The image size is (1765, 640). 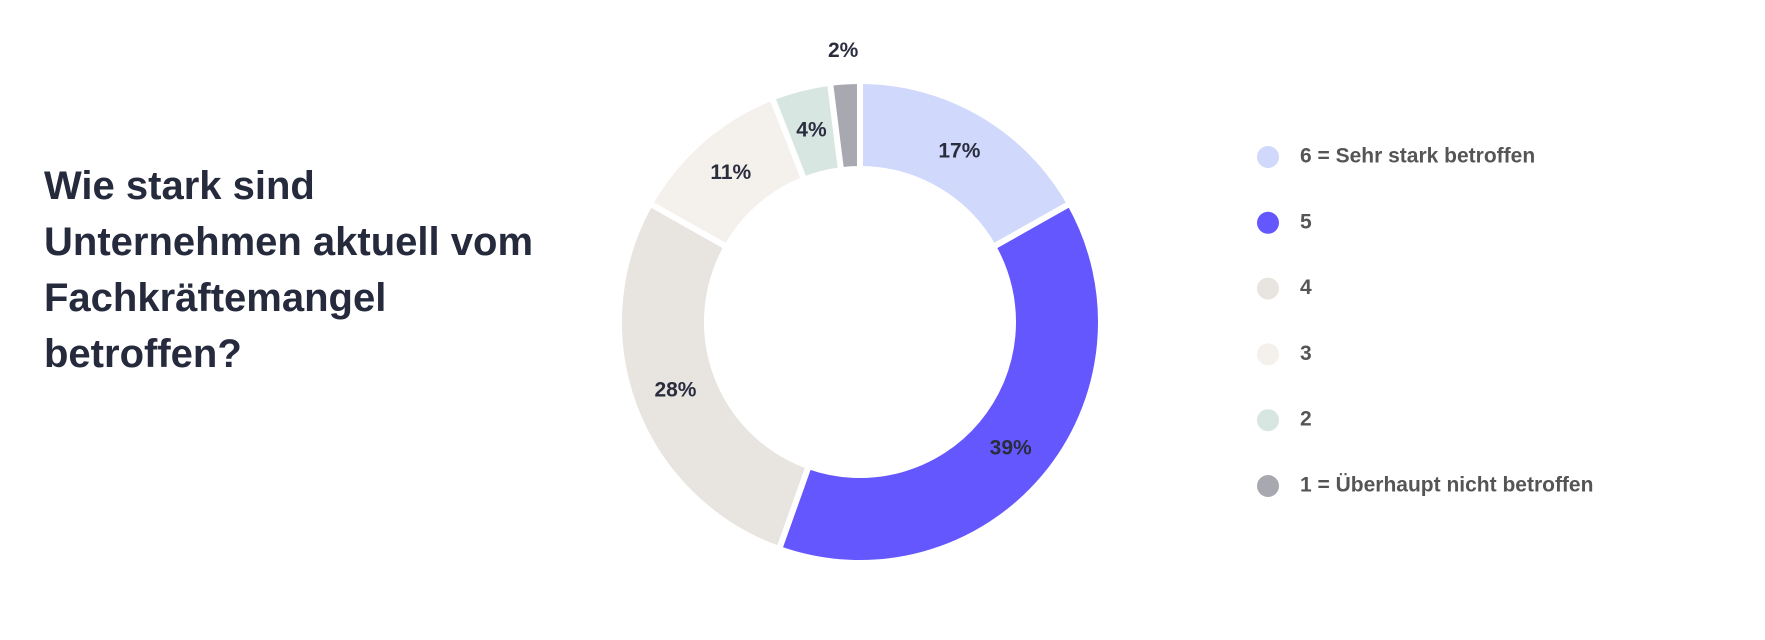 What do you see at coordinates (843, 50) in the screenshot?
I see `data-label: 2%` at bounding box center [843, 50].